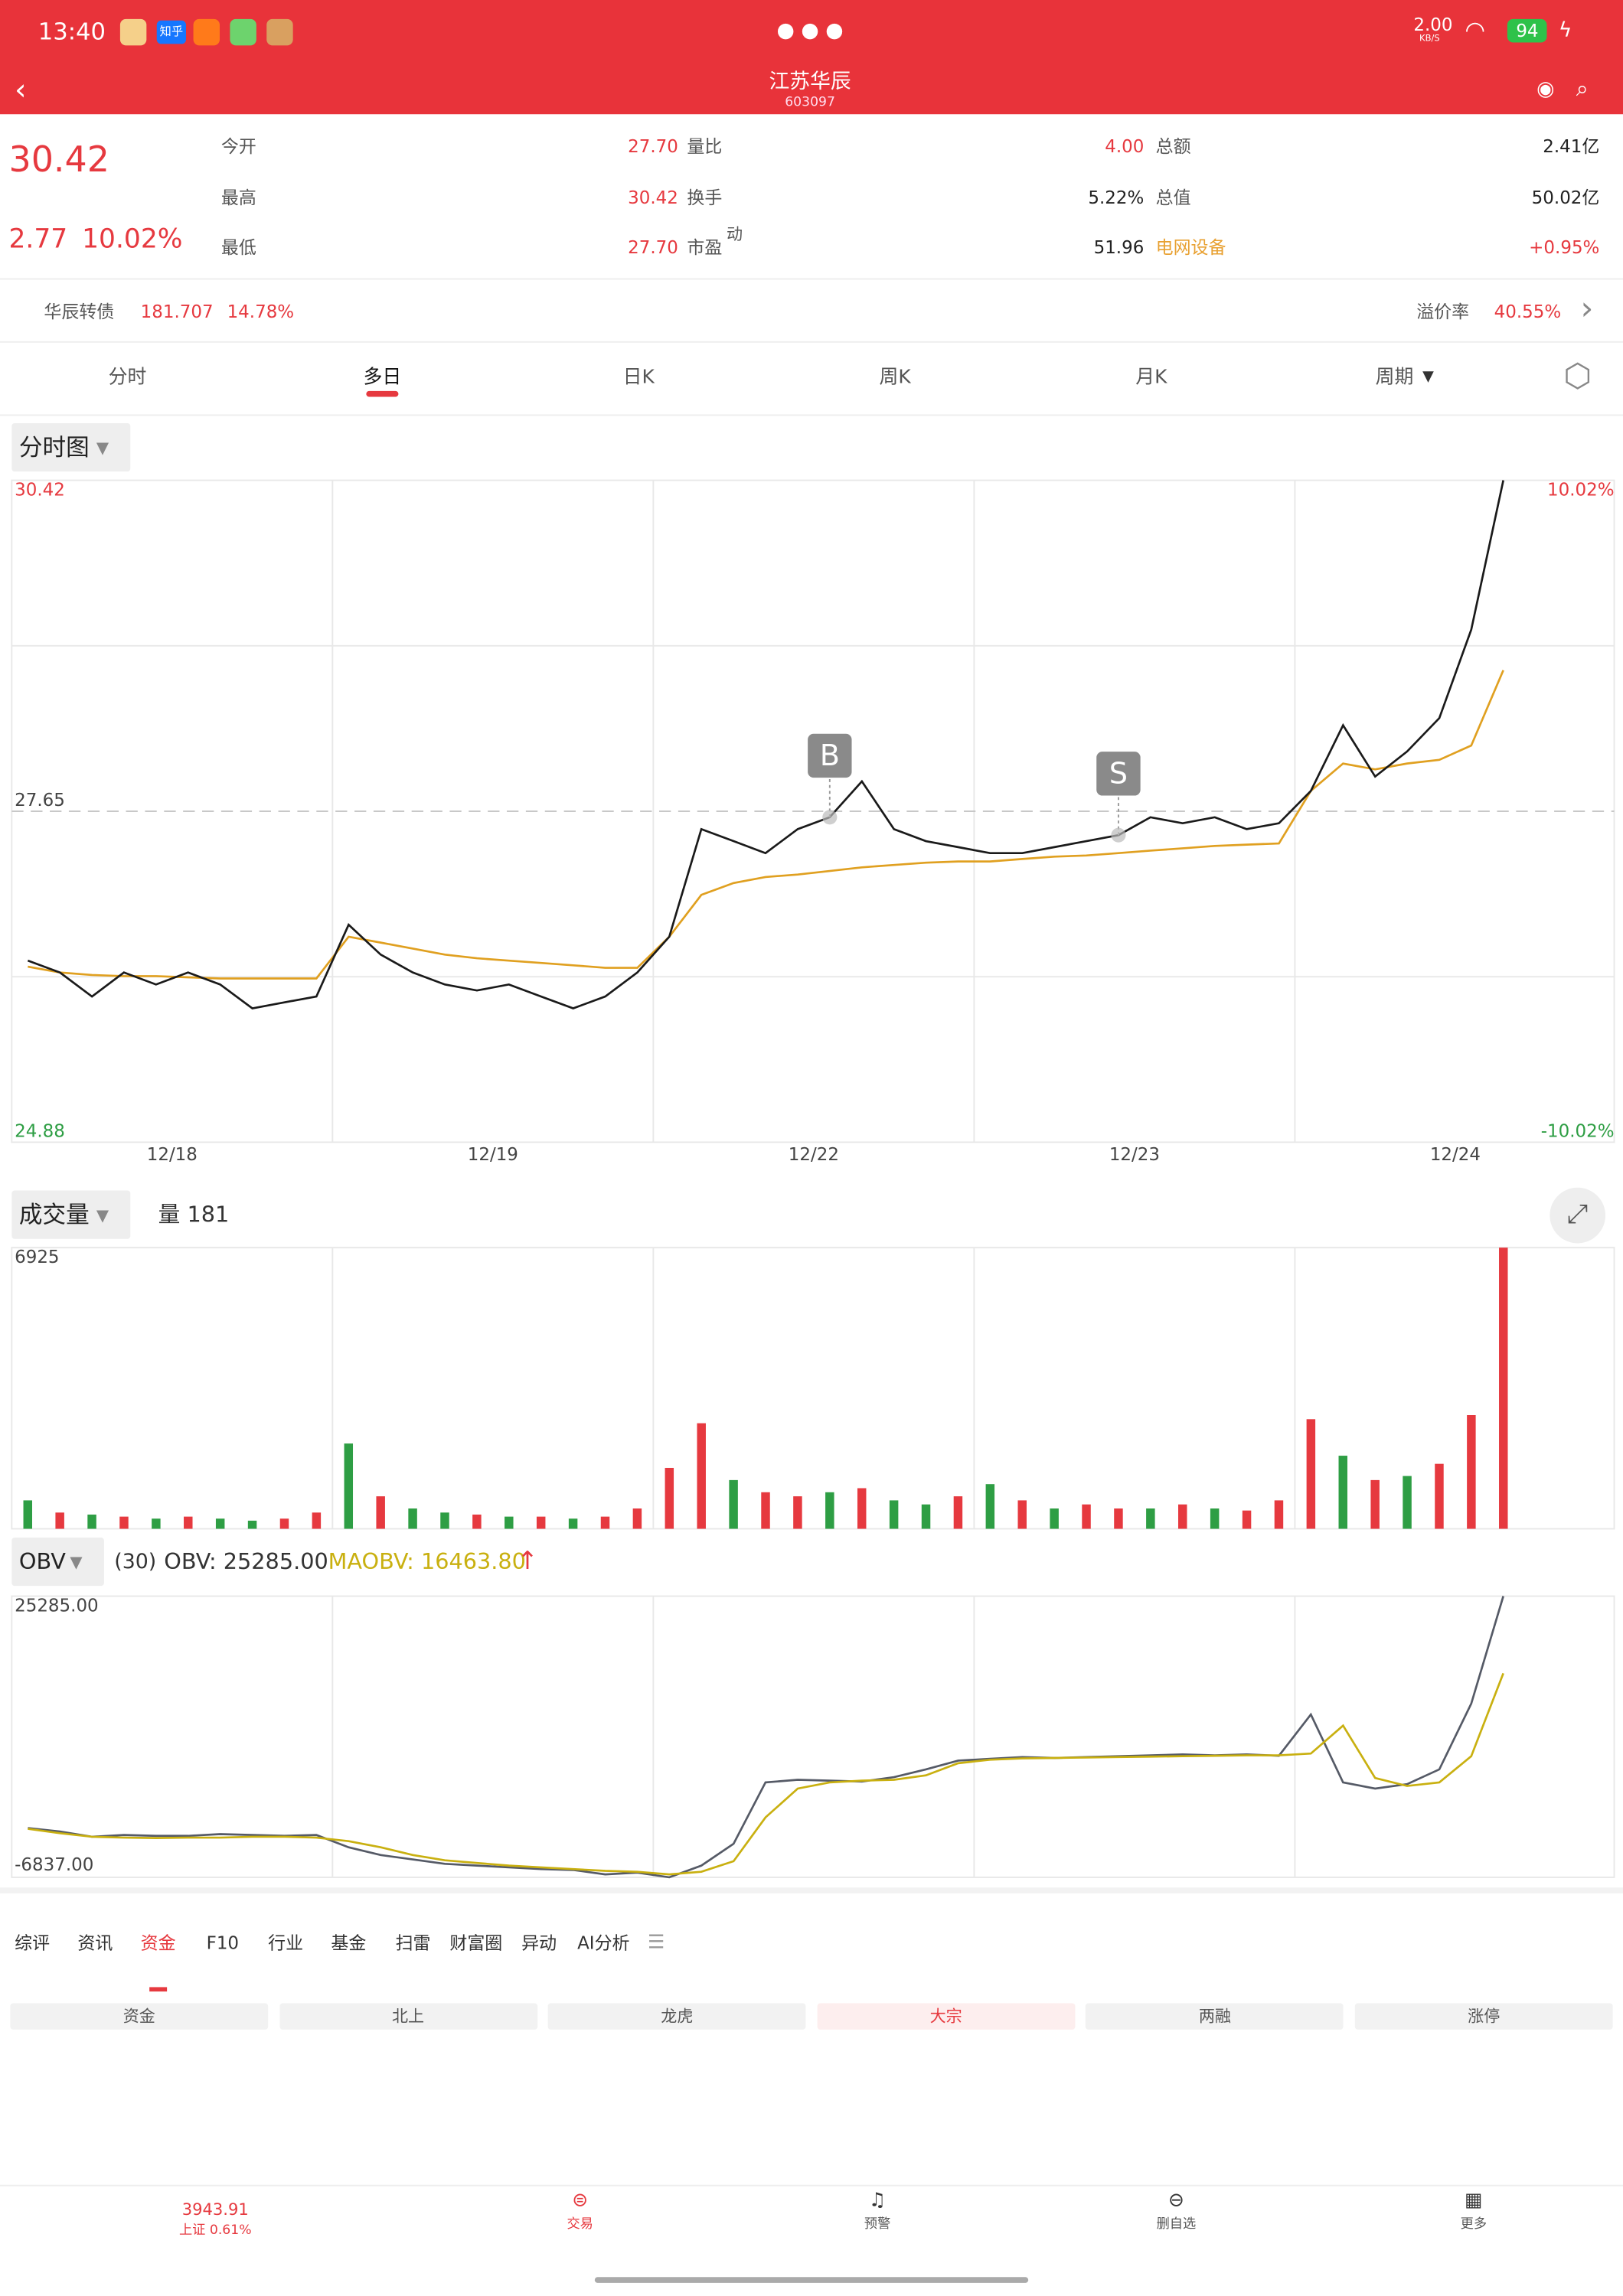  I want to click on x-tick-label: 12/24, so click(1455, 1155).